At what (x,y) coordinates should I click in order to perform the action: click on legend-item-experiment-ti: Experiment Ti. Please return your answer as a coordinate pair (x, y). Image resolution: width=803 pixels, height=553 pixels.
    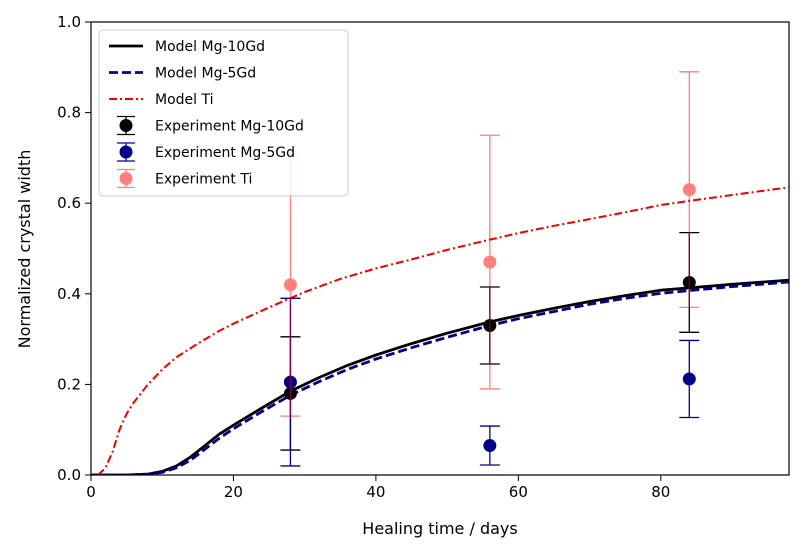
    Looking at the image, I should click on (184, 178).